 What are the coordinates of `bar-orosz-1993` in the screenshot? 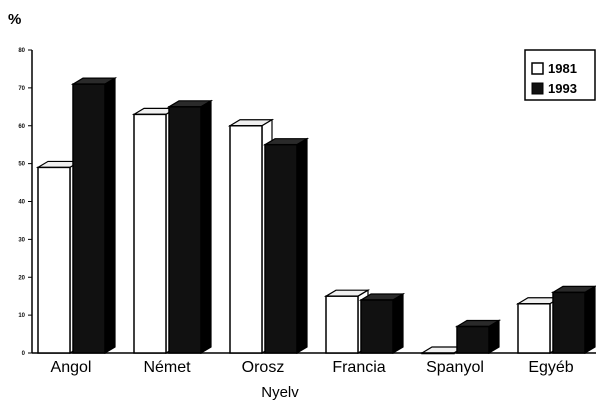 It's located at (286, 246).